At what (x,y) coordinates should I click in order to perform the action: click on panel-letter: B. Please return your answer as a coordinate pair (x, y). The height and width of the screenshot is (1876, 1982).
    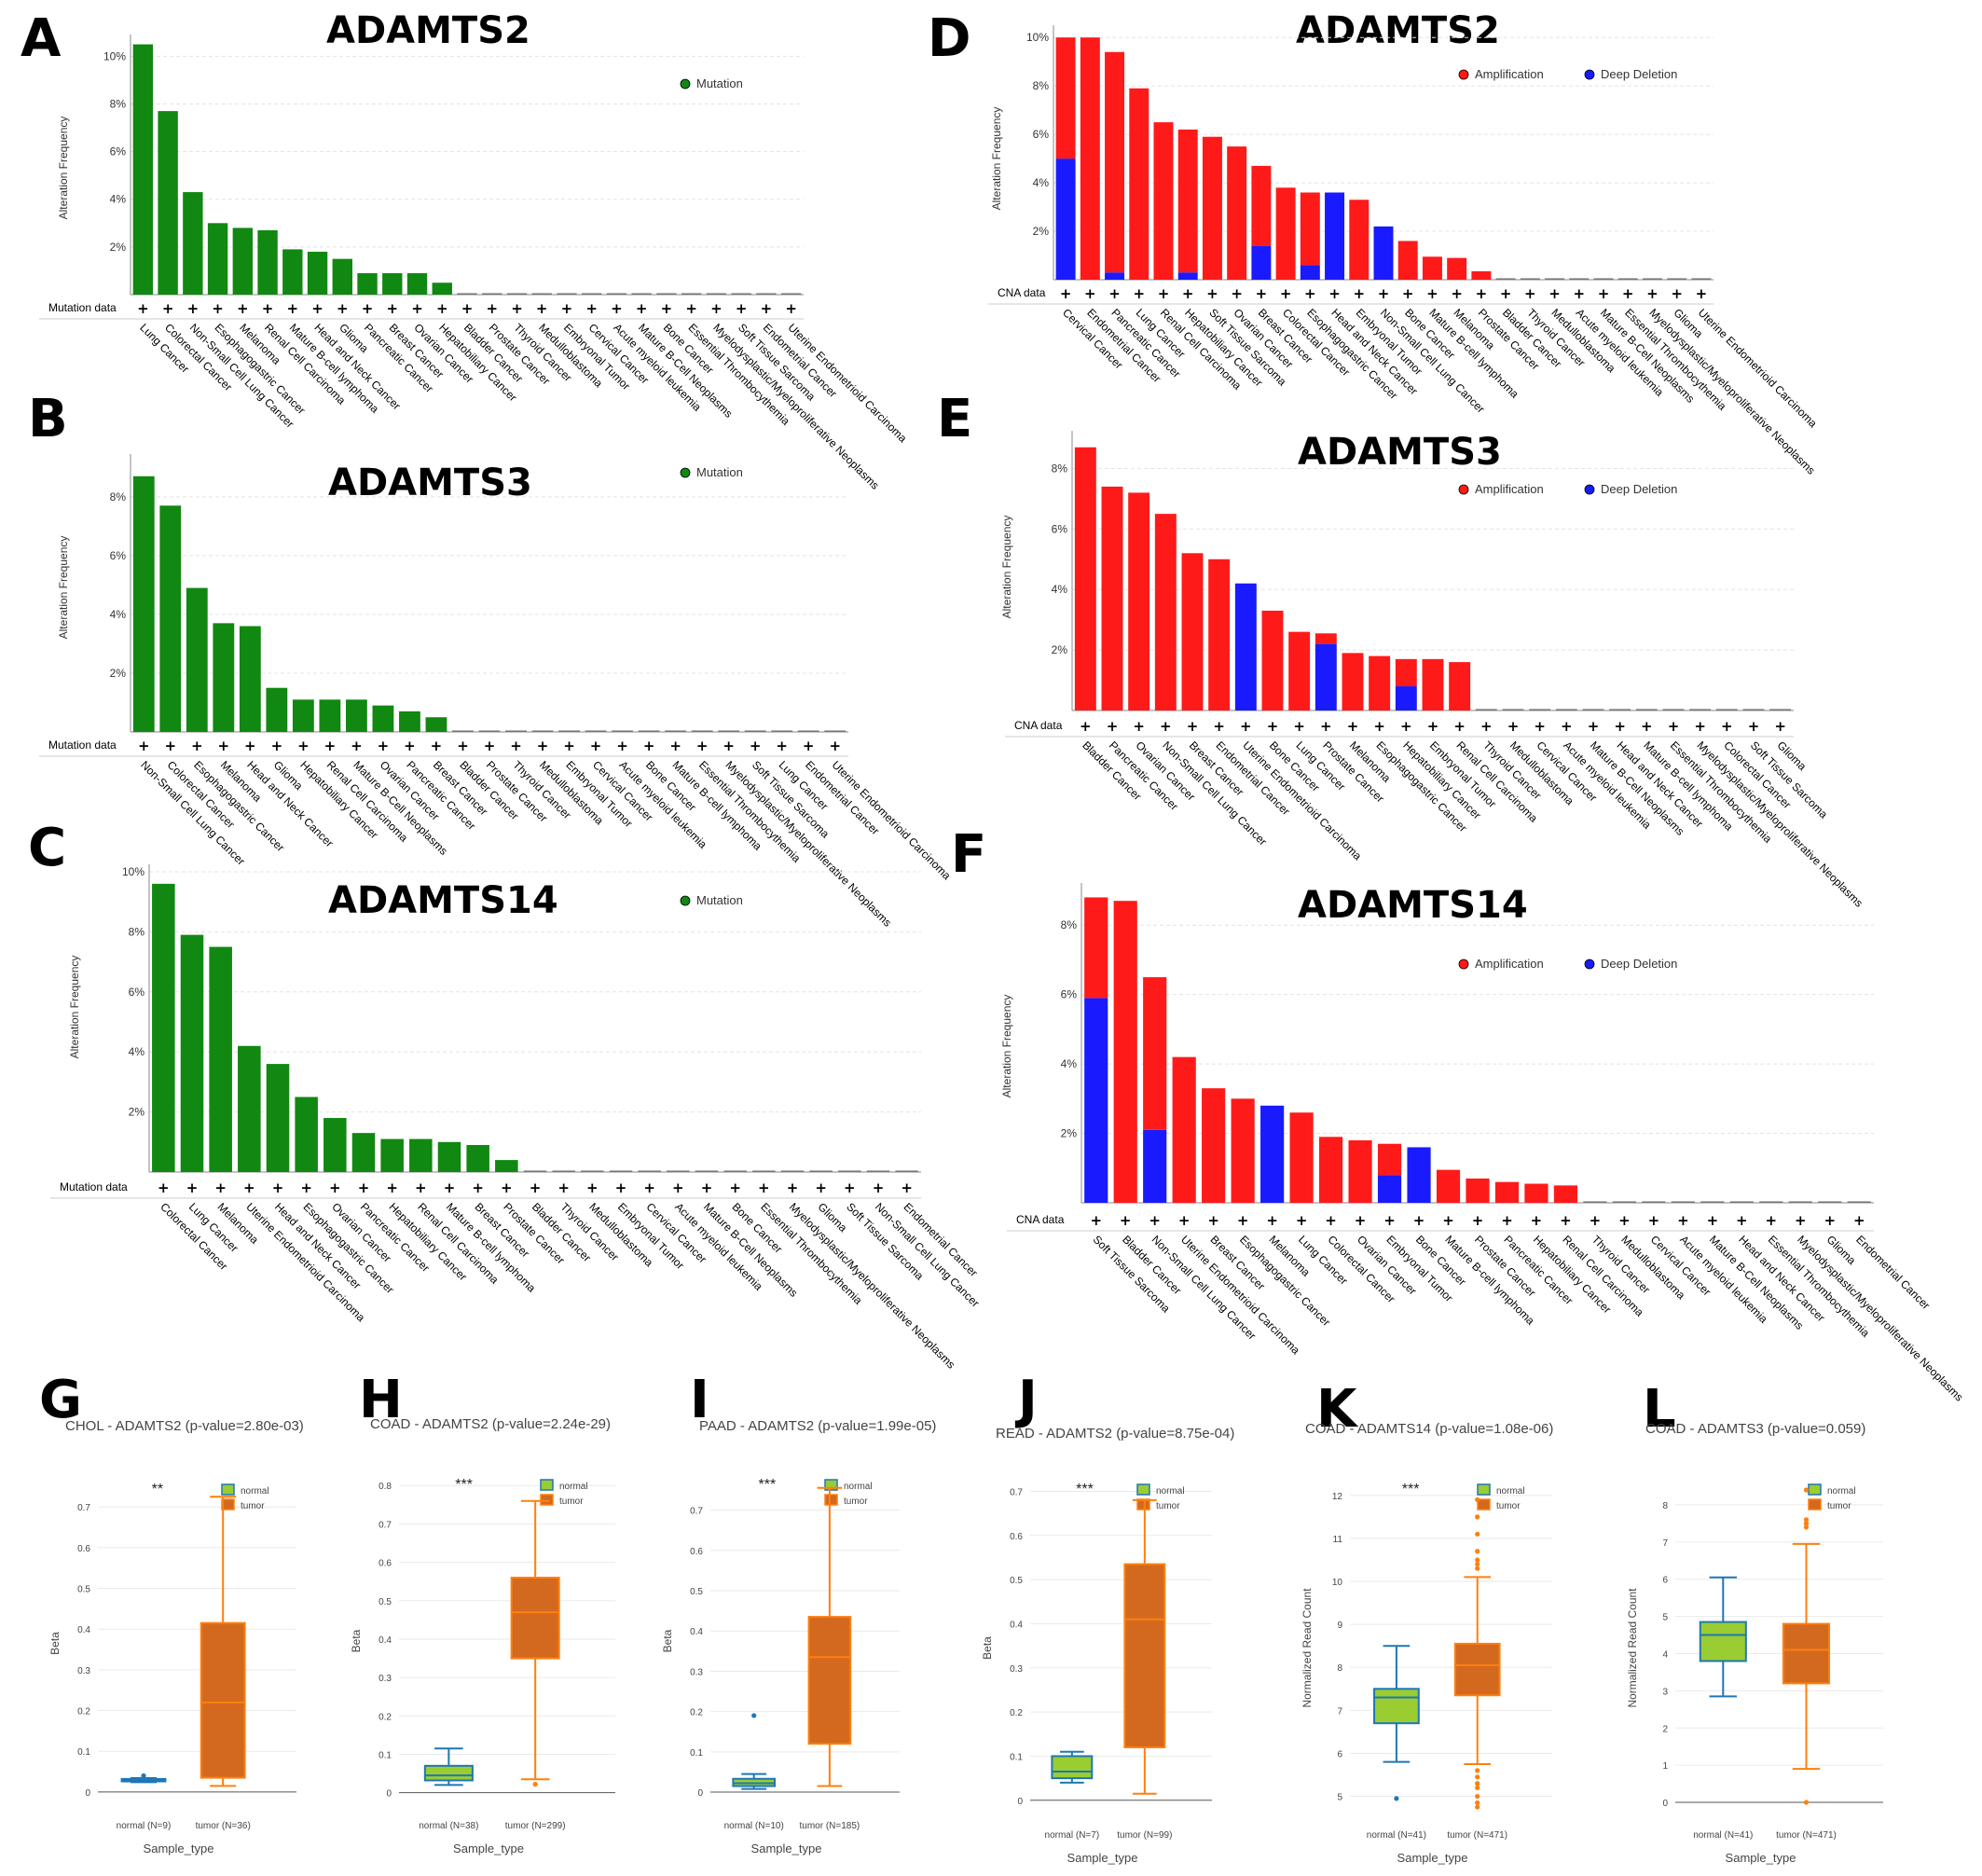
    Looking at the image, I should click on (48, 419).